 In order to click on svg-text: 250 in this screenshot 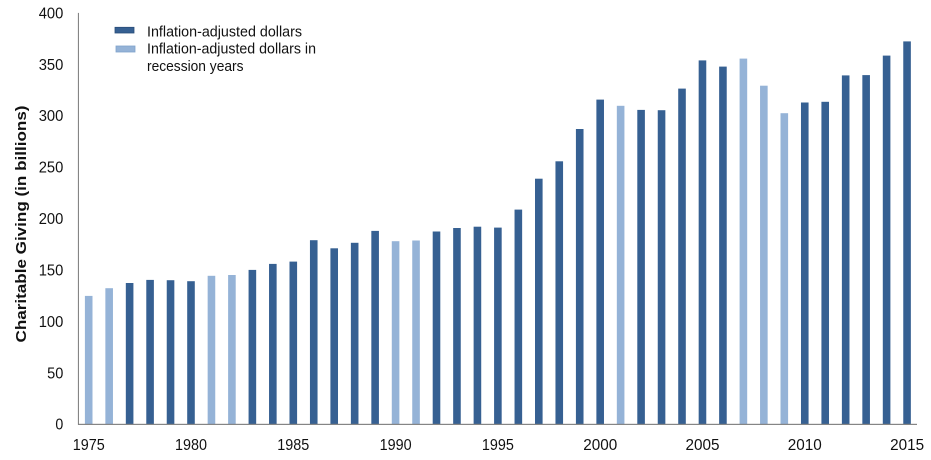, I will do `click(51, 168)`.